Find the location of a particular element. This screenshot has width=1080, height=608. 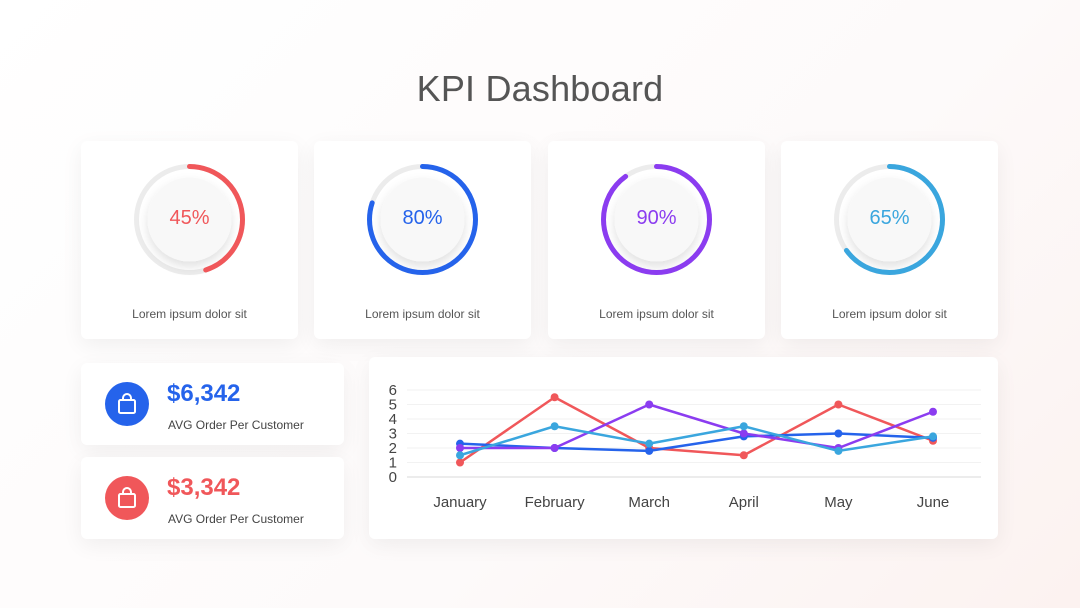

y-tick-label: 2 is located at coordinates (393, 448).